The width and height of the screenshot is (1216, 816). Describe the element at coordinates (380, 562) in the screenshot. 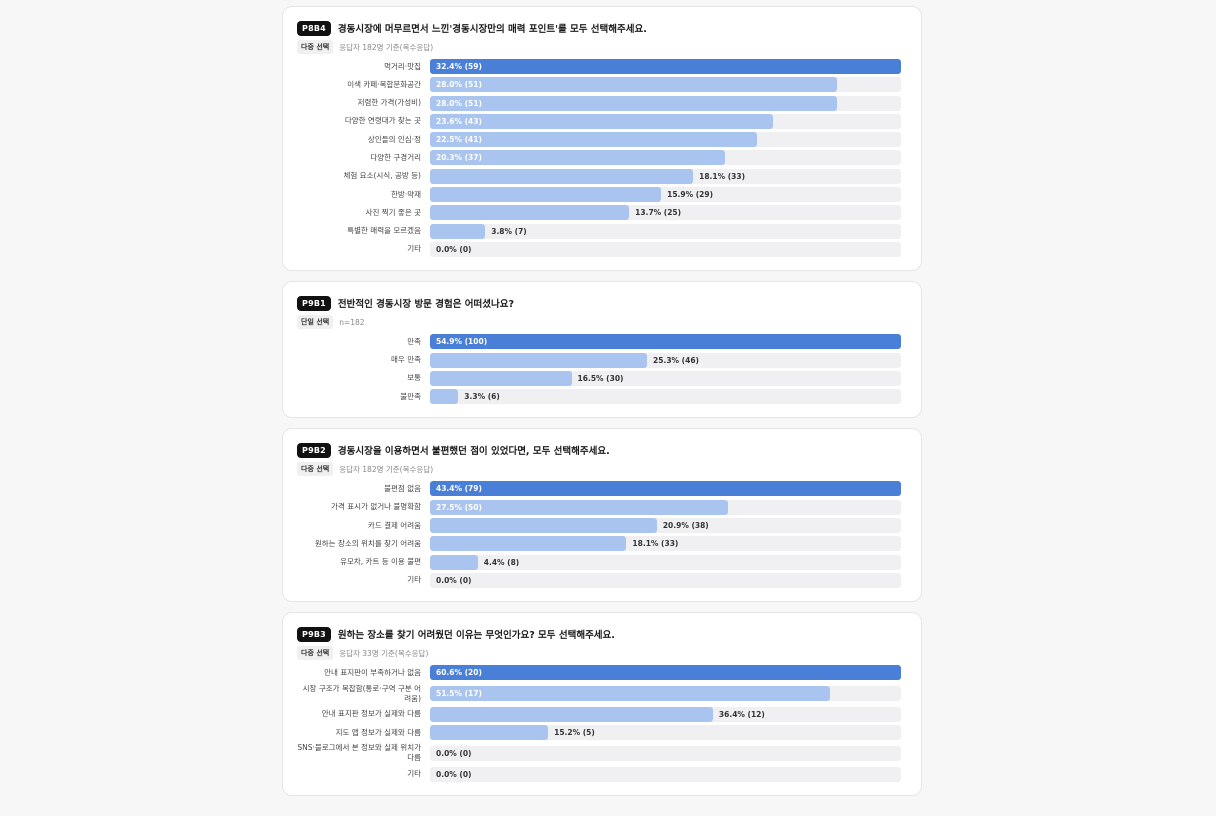

I see `bar-label: 유모차, 카트 등 이용 불편` at that location.